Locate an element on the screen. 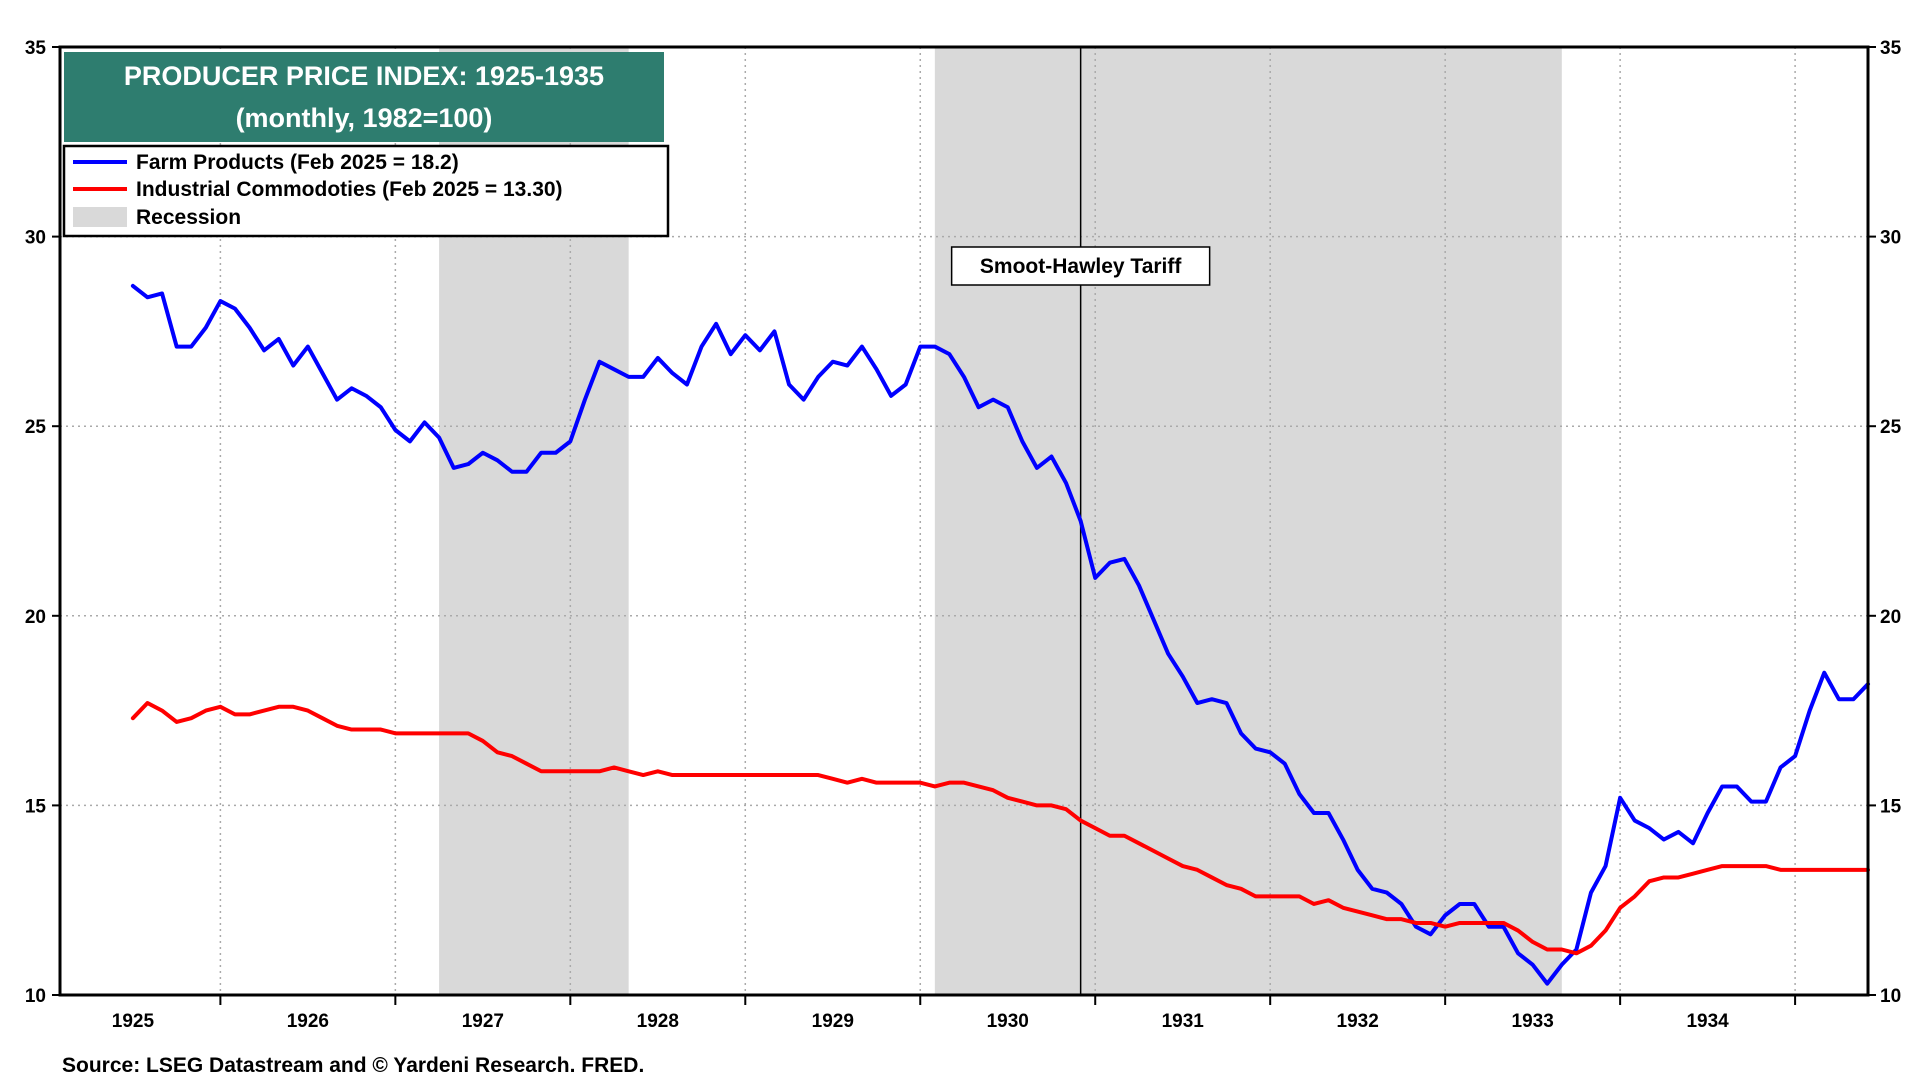 This screenshot has width=1920, height=1080. y-tick-label-left-10: 10 is located at coordinates (35, 996).